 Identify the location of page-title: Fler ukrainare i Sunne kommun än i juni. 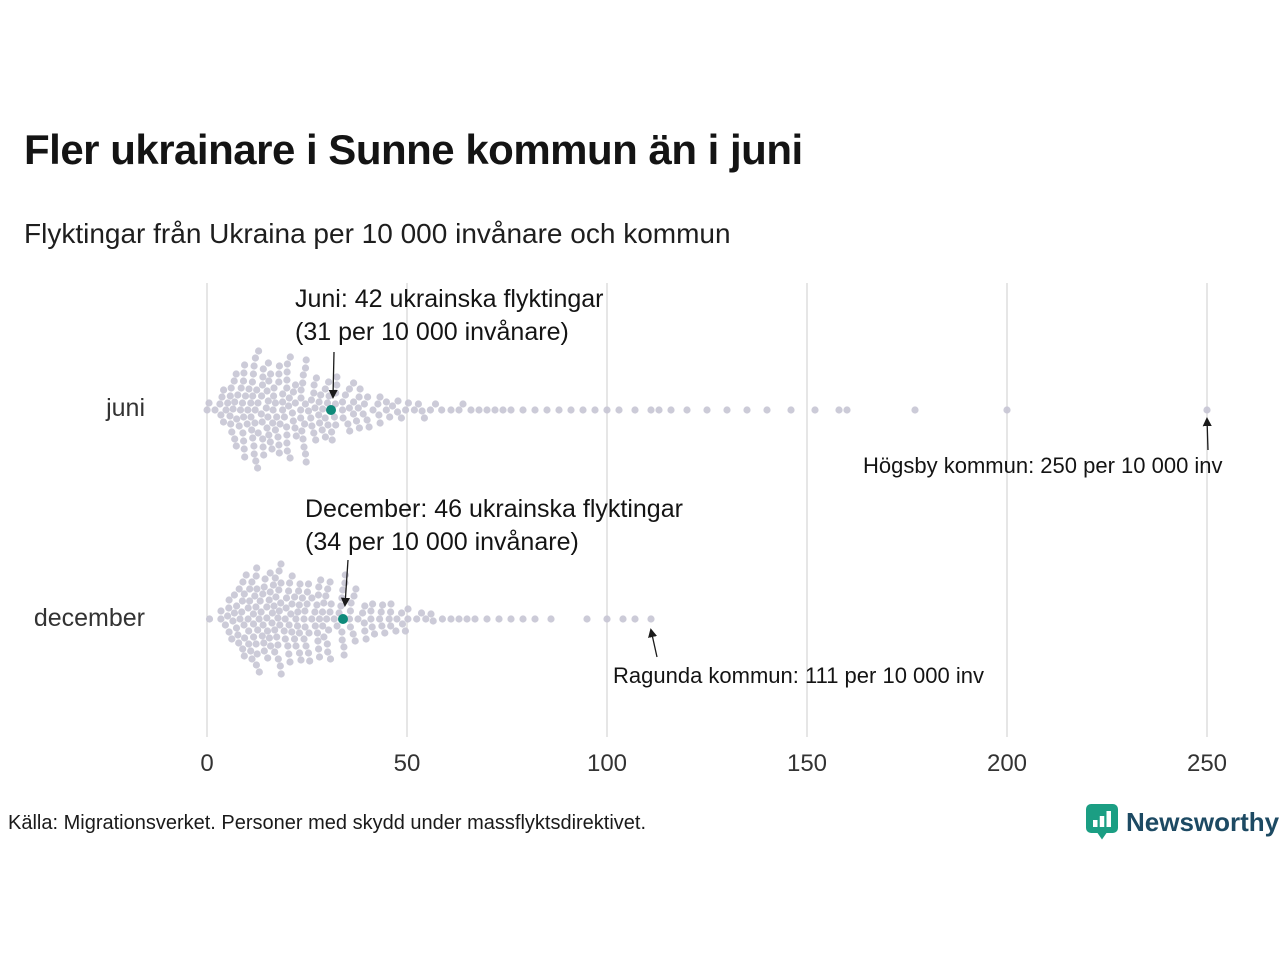
(413, 149).